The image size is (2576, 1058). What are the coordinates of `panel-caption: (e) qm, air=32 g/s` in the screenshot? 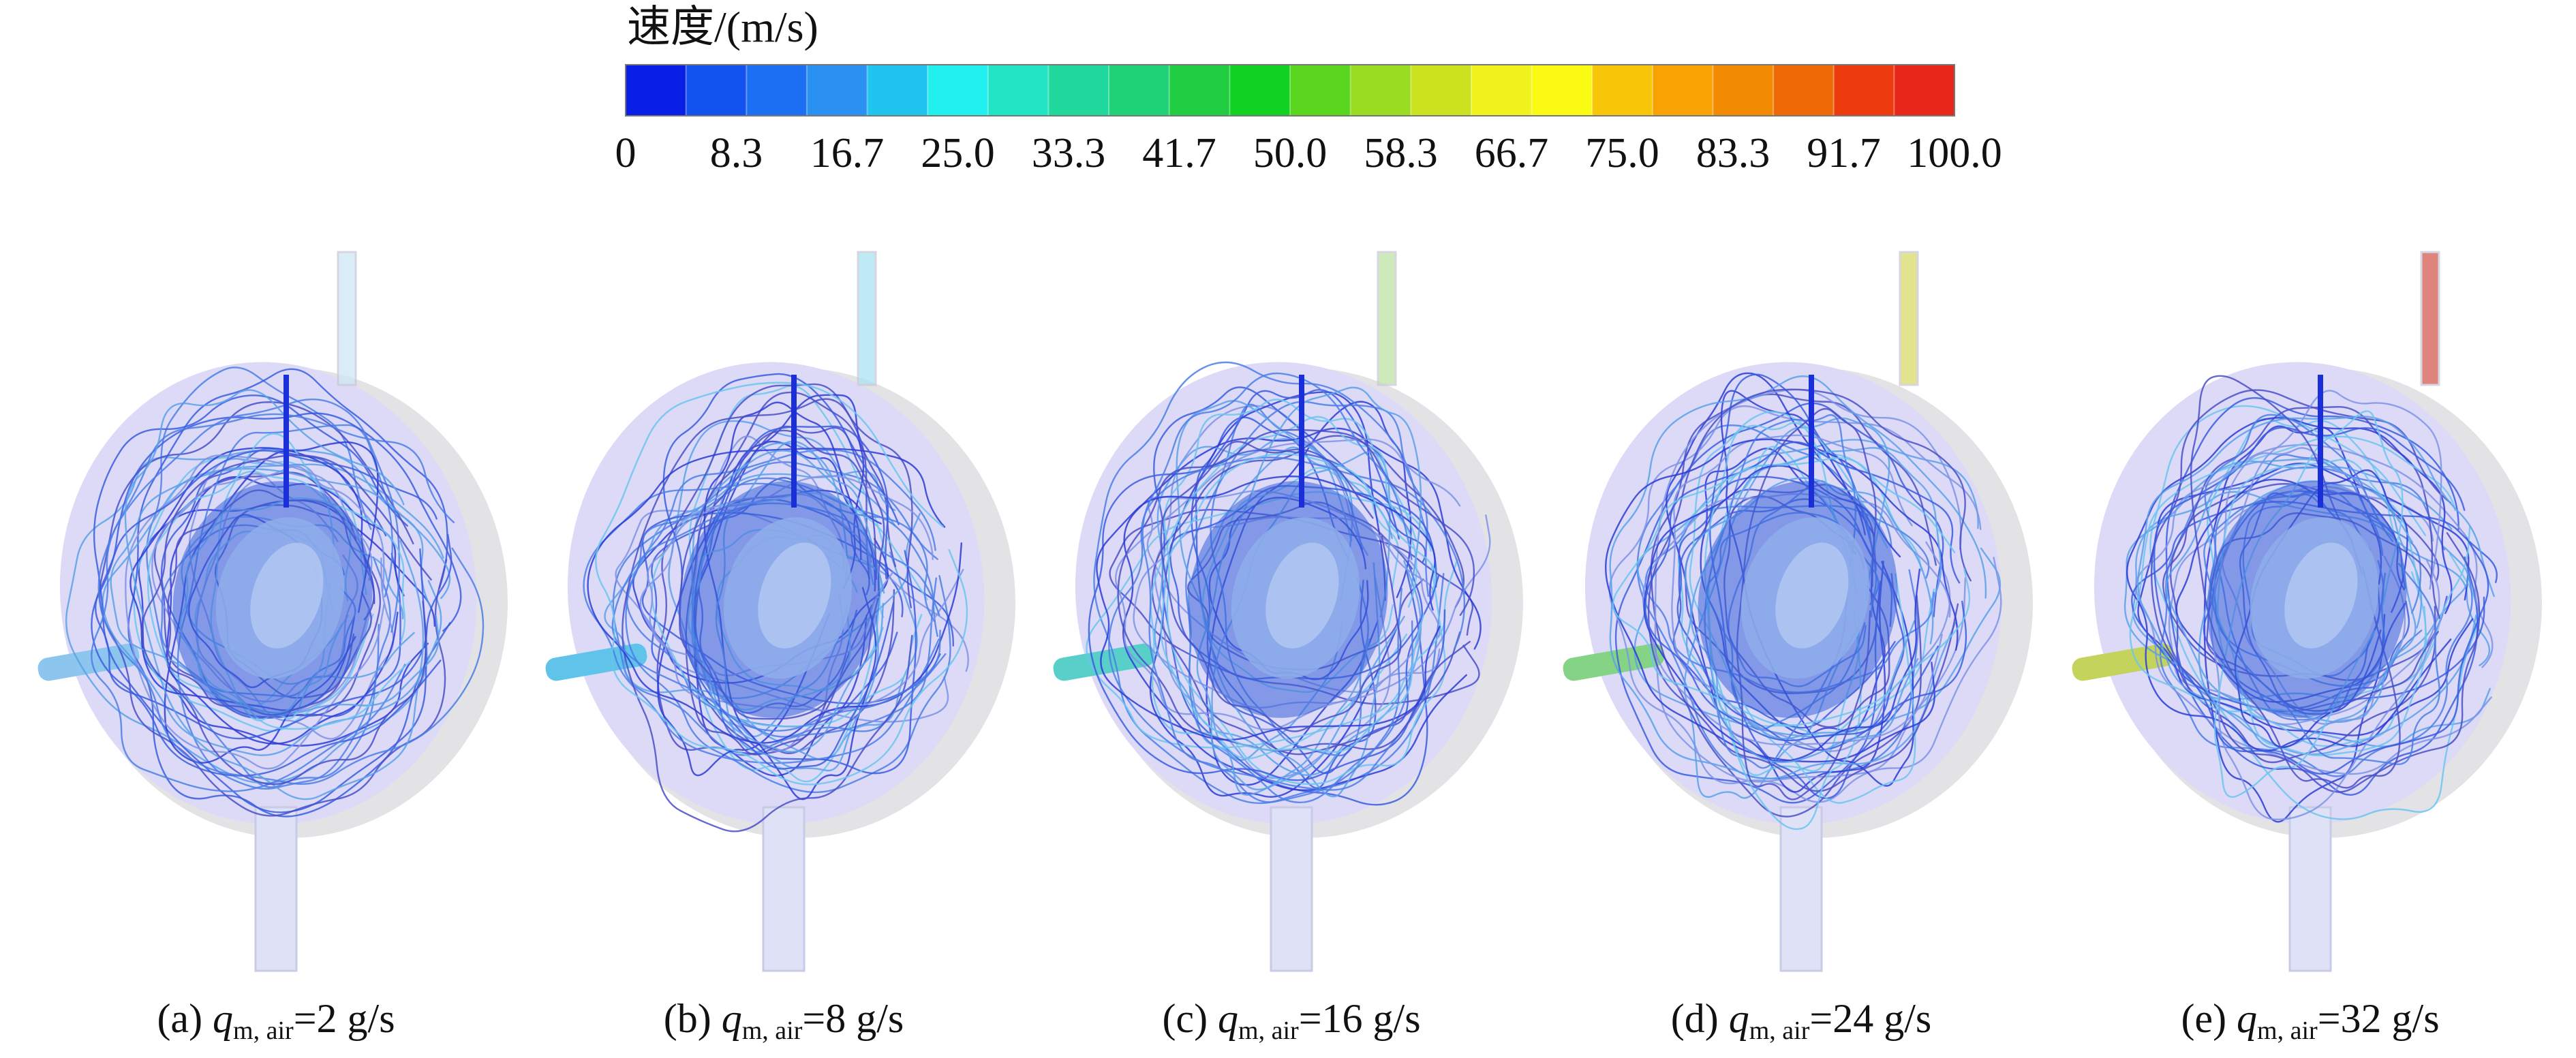 It's located at (2310, 1024).